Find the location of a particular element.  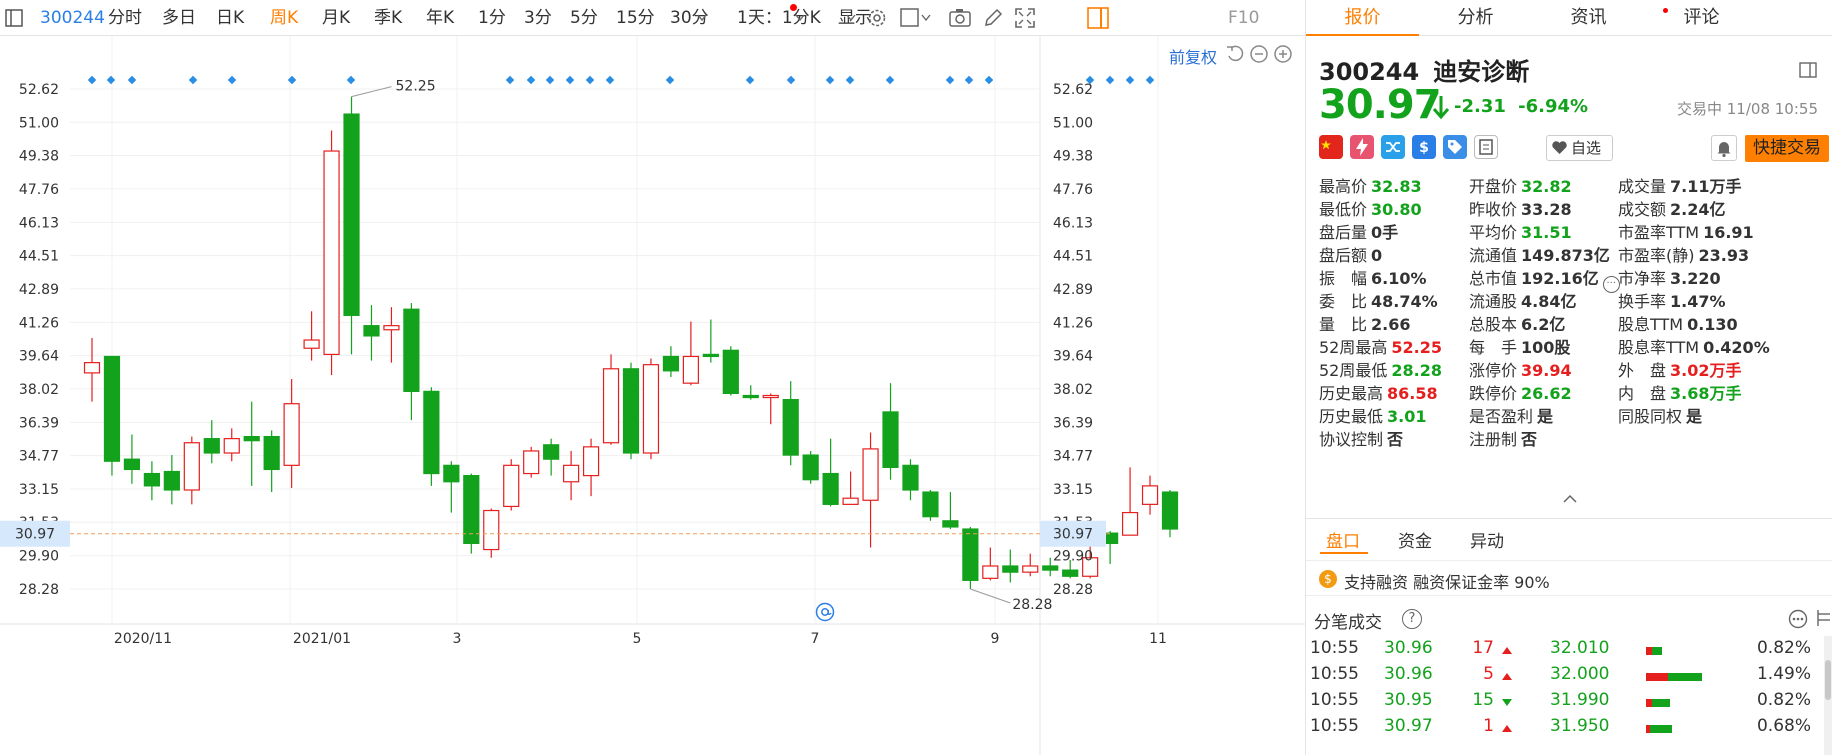

orderbook-tab: 资金 is located at coordinates (1415, 542).